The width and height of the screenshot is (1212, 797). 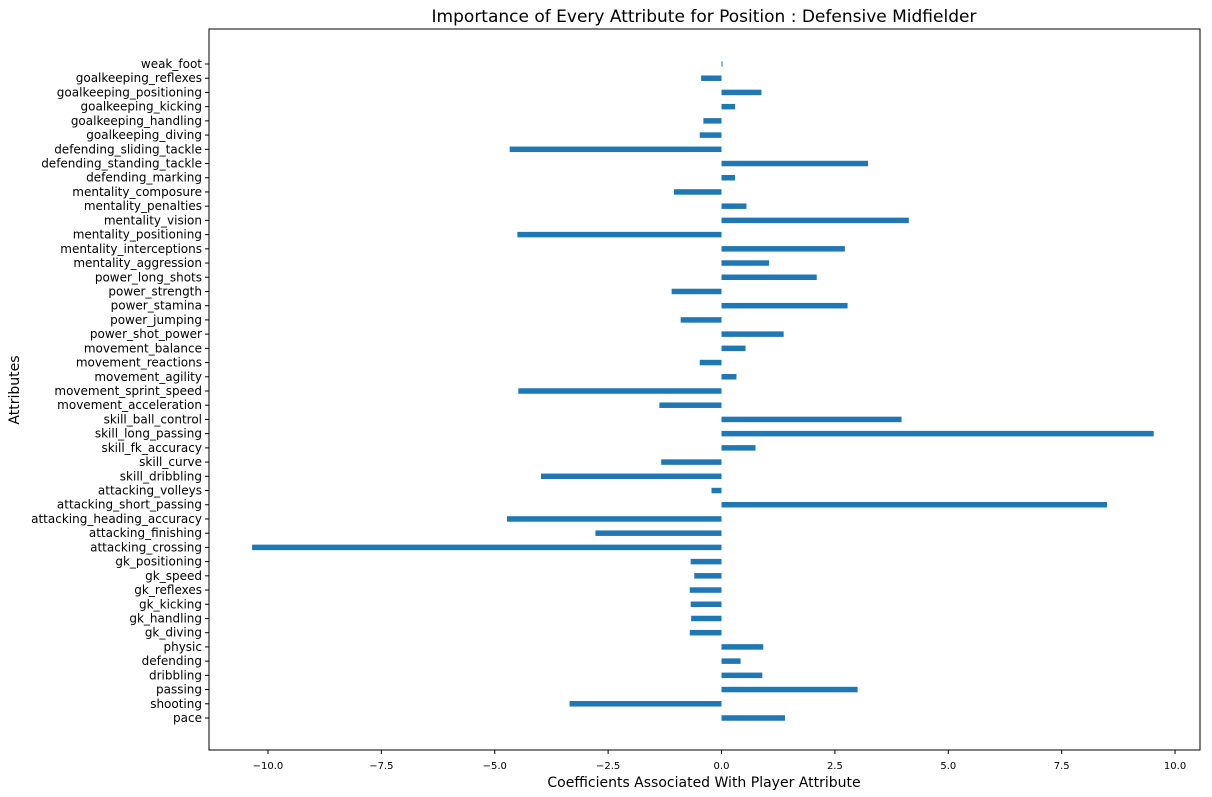 What do you see at coordinates (706, 561) in the screenshot?
I see `bar-gk_positioning` at bounding box center [706, 561].